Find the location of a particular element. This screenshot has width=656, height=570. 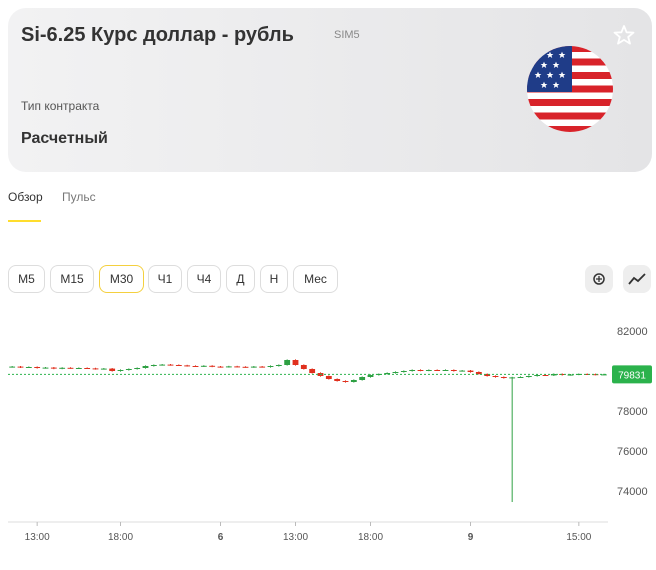

tab: Обзор is located at coordinates (25, 197).